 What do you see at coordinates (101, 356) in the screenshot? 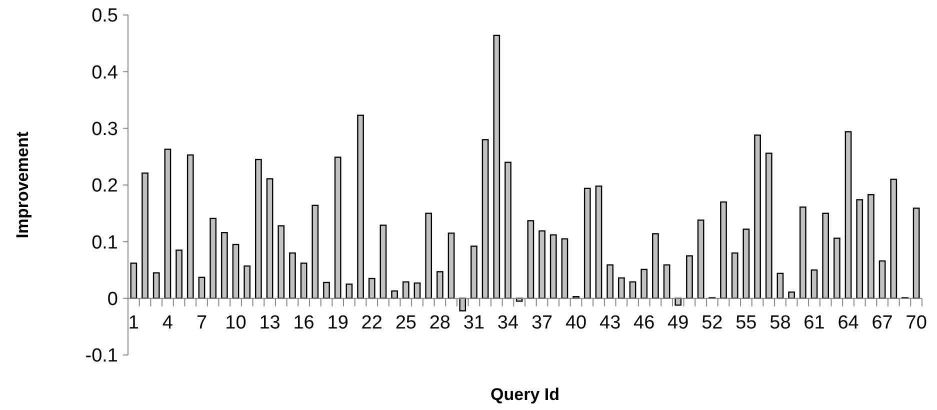
I see `y-tick-label: -0.1` at bounding box center [101, 356].